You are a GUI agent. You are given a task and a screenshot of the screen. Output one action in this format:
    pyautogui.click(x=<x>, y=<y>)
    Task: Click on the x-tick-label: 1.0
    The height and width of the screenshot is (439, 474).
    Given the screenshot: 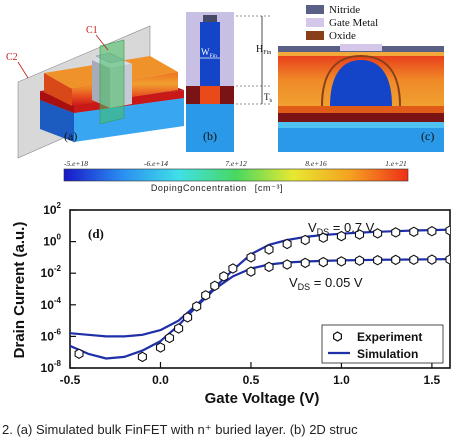 What is the action you would take?
    pyautogui.click(x=341, y=380)
    